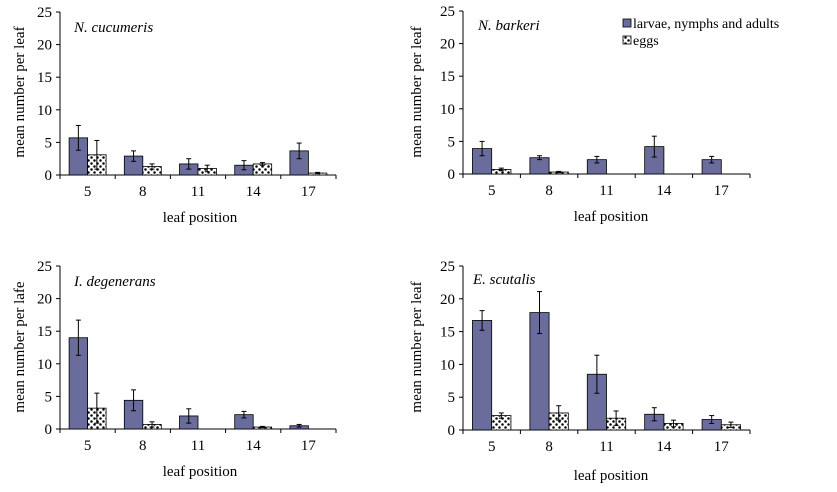 The width and height of the screenshot is (837, 492). I want to click on legend-swatch-adults, so click(627, 23).